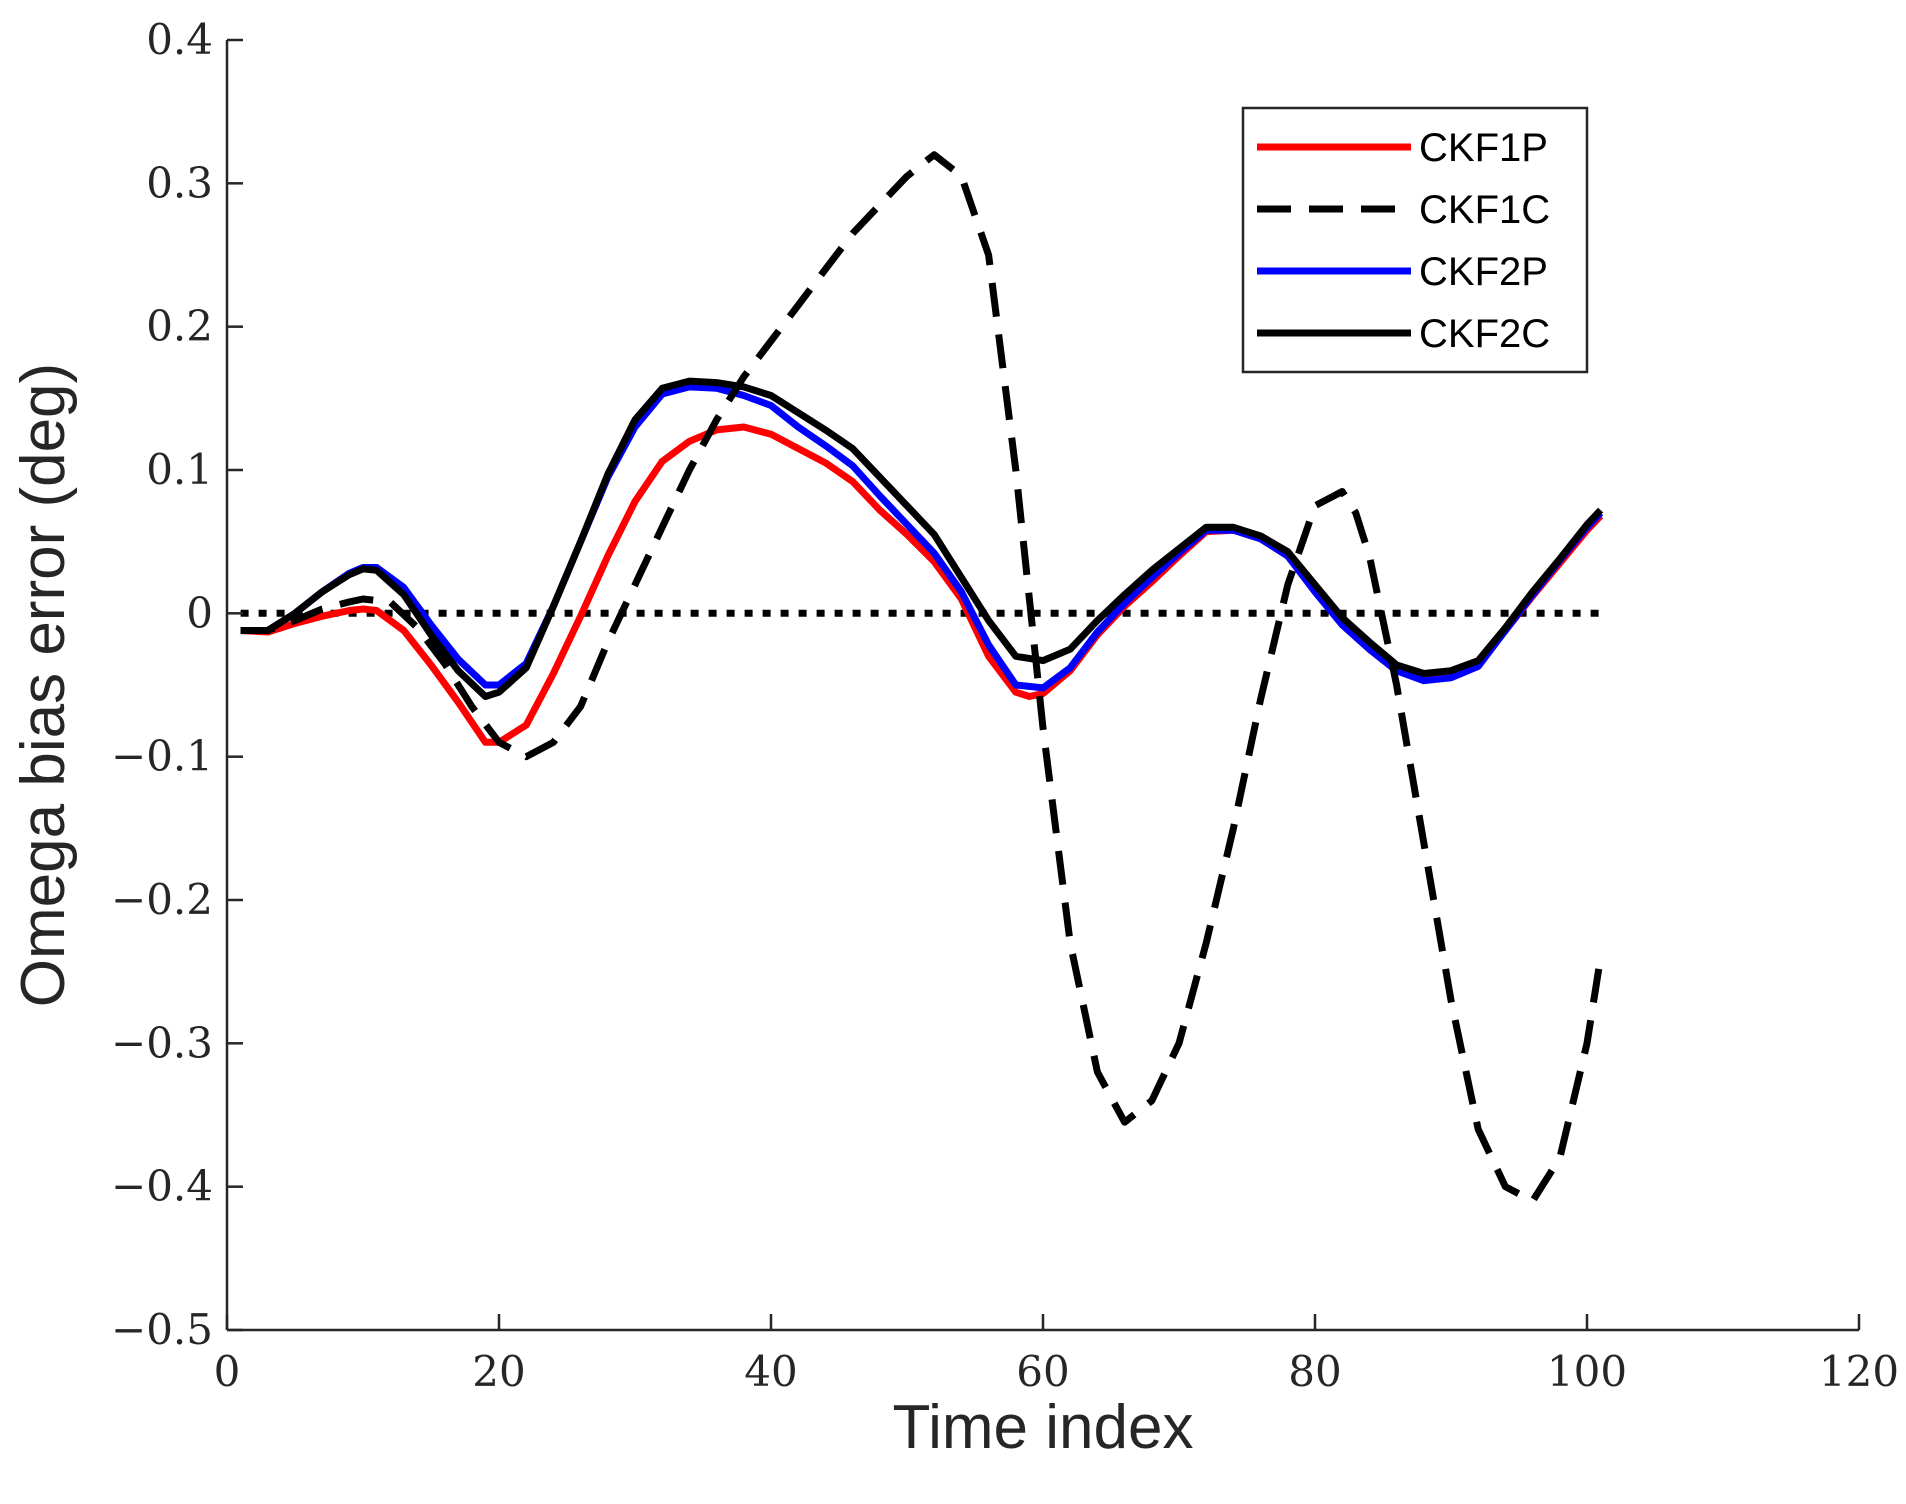 This screenshot has height=1504, width=1906. What do you see at coordinates (162, 756) in the screenshot?
I see `y-tick-label: −0.1` at bounding box center [162, 756].